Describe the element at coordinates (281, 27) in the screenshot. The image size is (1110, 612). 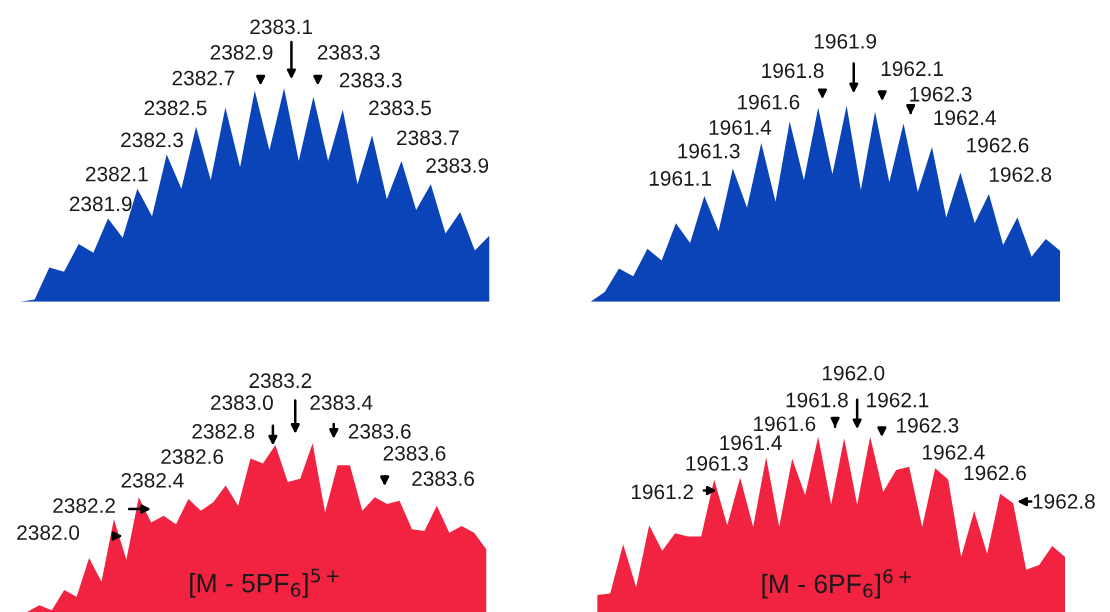
I see `text: 2383.1` at that location.